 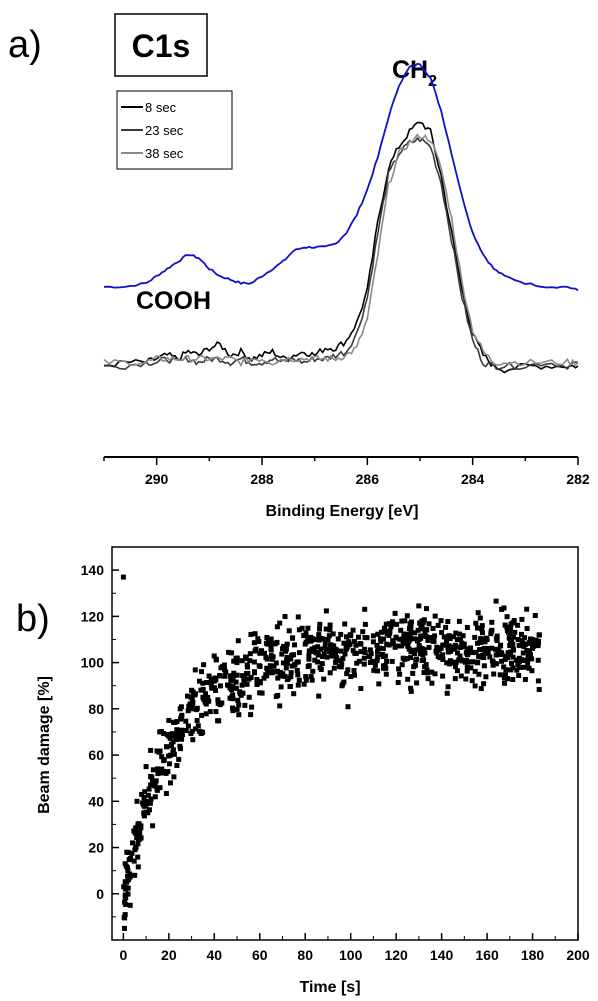 I want to click on panel-b-ytick-label: 100, so click(x=93, y=663).